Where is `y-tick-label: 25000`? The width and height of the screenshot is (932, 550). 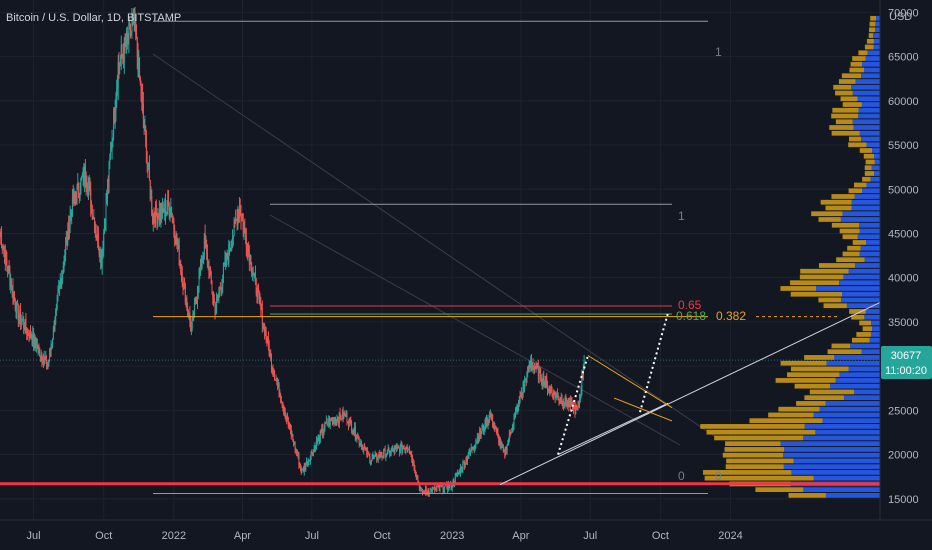 y-tick-label: 25000 is located at coordinates (903, 411).